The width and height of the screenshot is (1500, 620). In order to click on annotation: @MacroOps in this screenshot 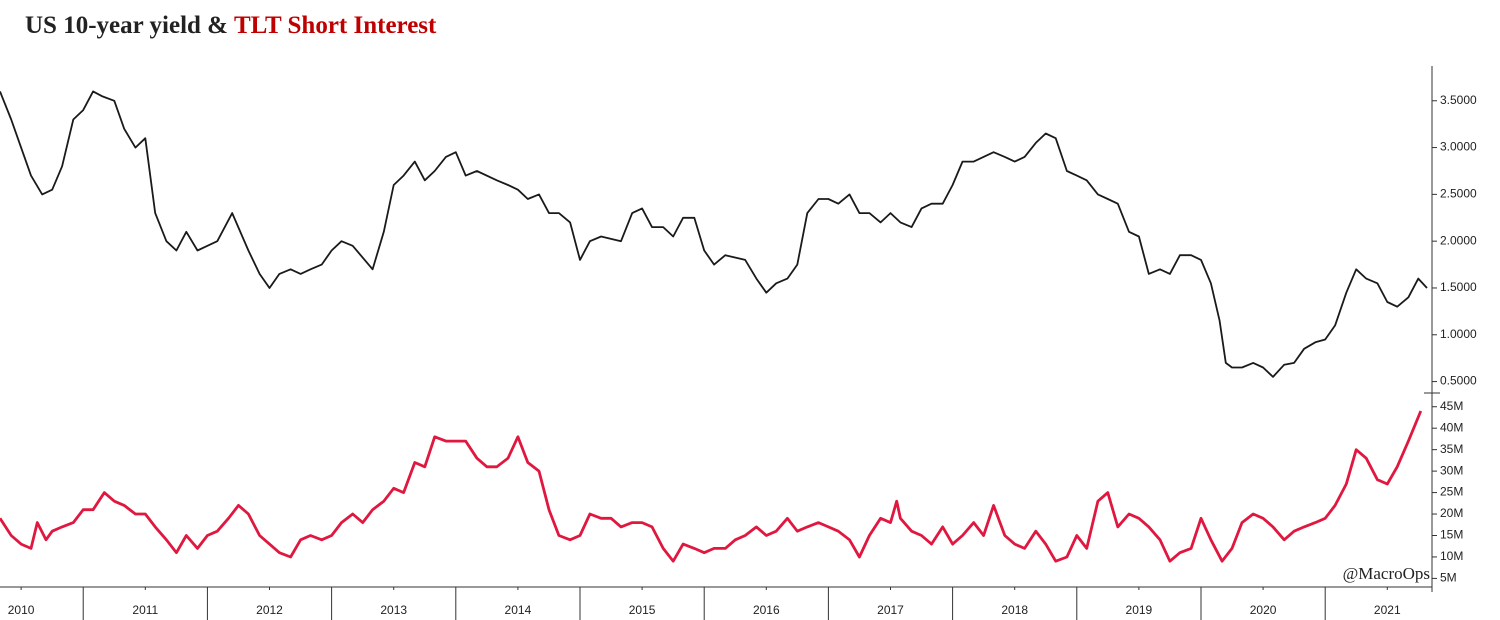, I will do `click(1386, 573)`.